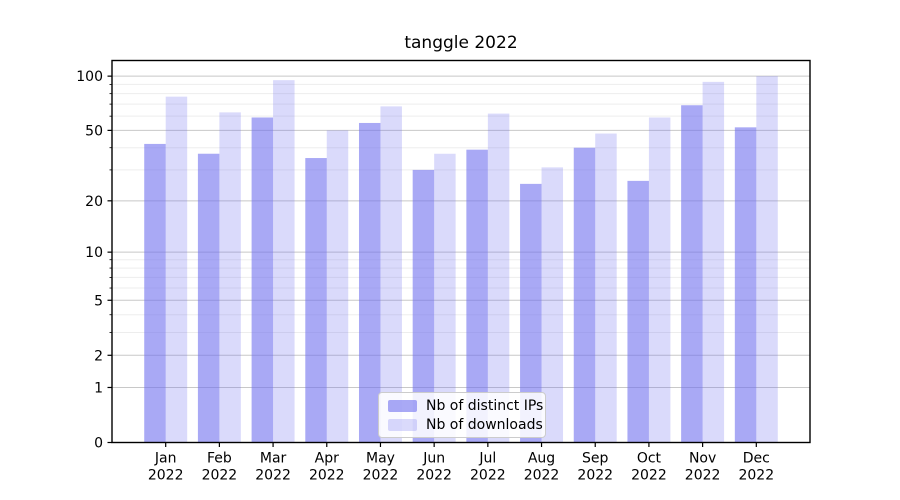  Describe the element at coordinates (756, 467) in the screenshot. I see `x-tick-label: Dec 2022` at that location.